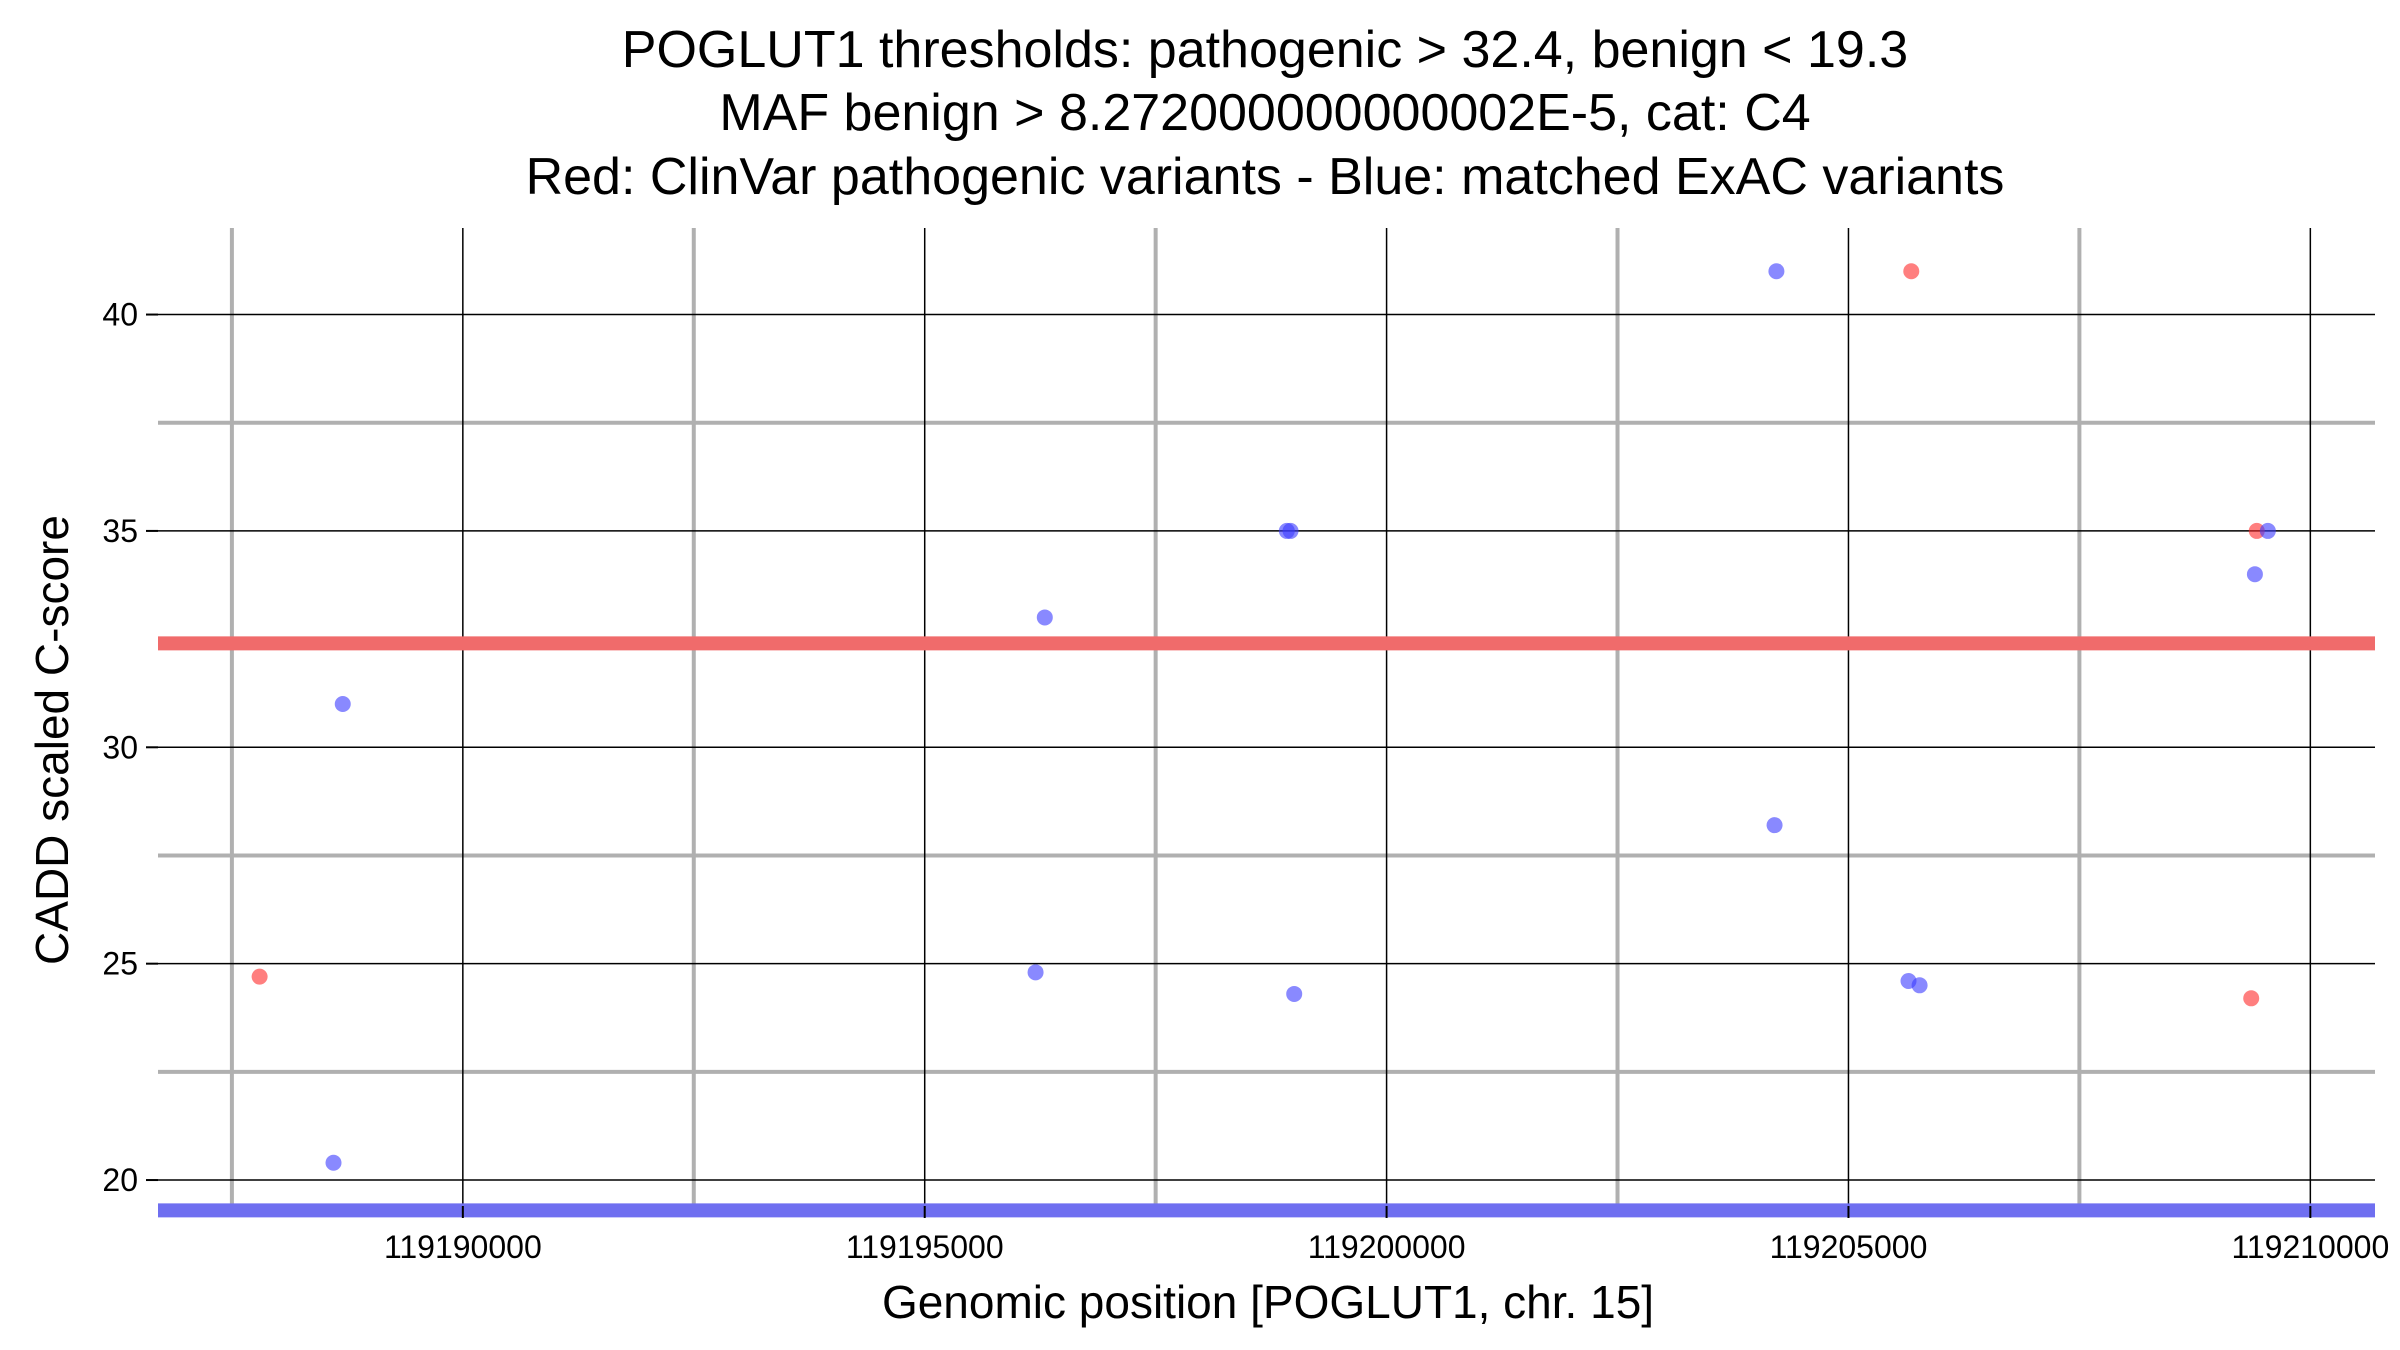  I want to click on y-tick-label: 20, so click(120, 1180).